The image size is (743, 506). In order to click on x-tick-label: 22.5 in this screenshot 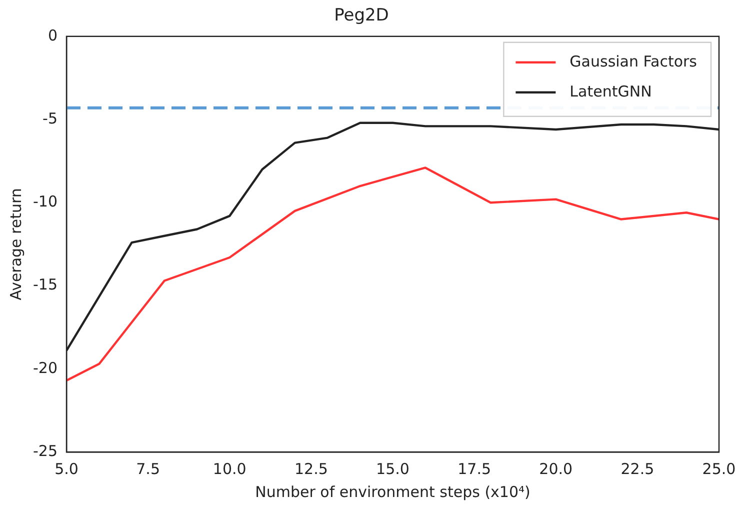, I will do `click(637, 469)`.